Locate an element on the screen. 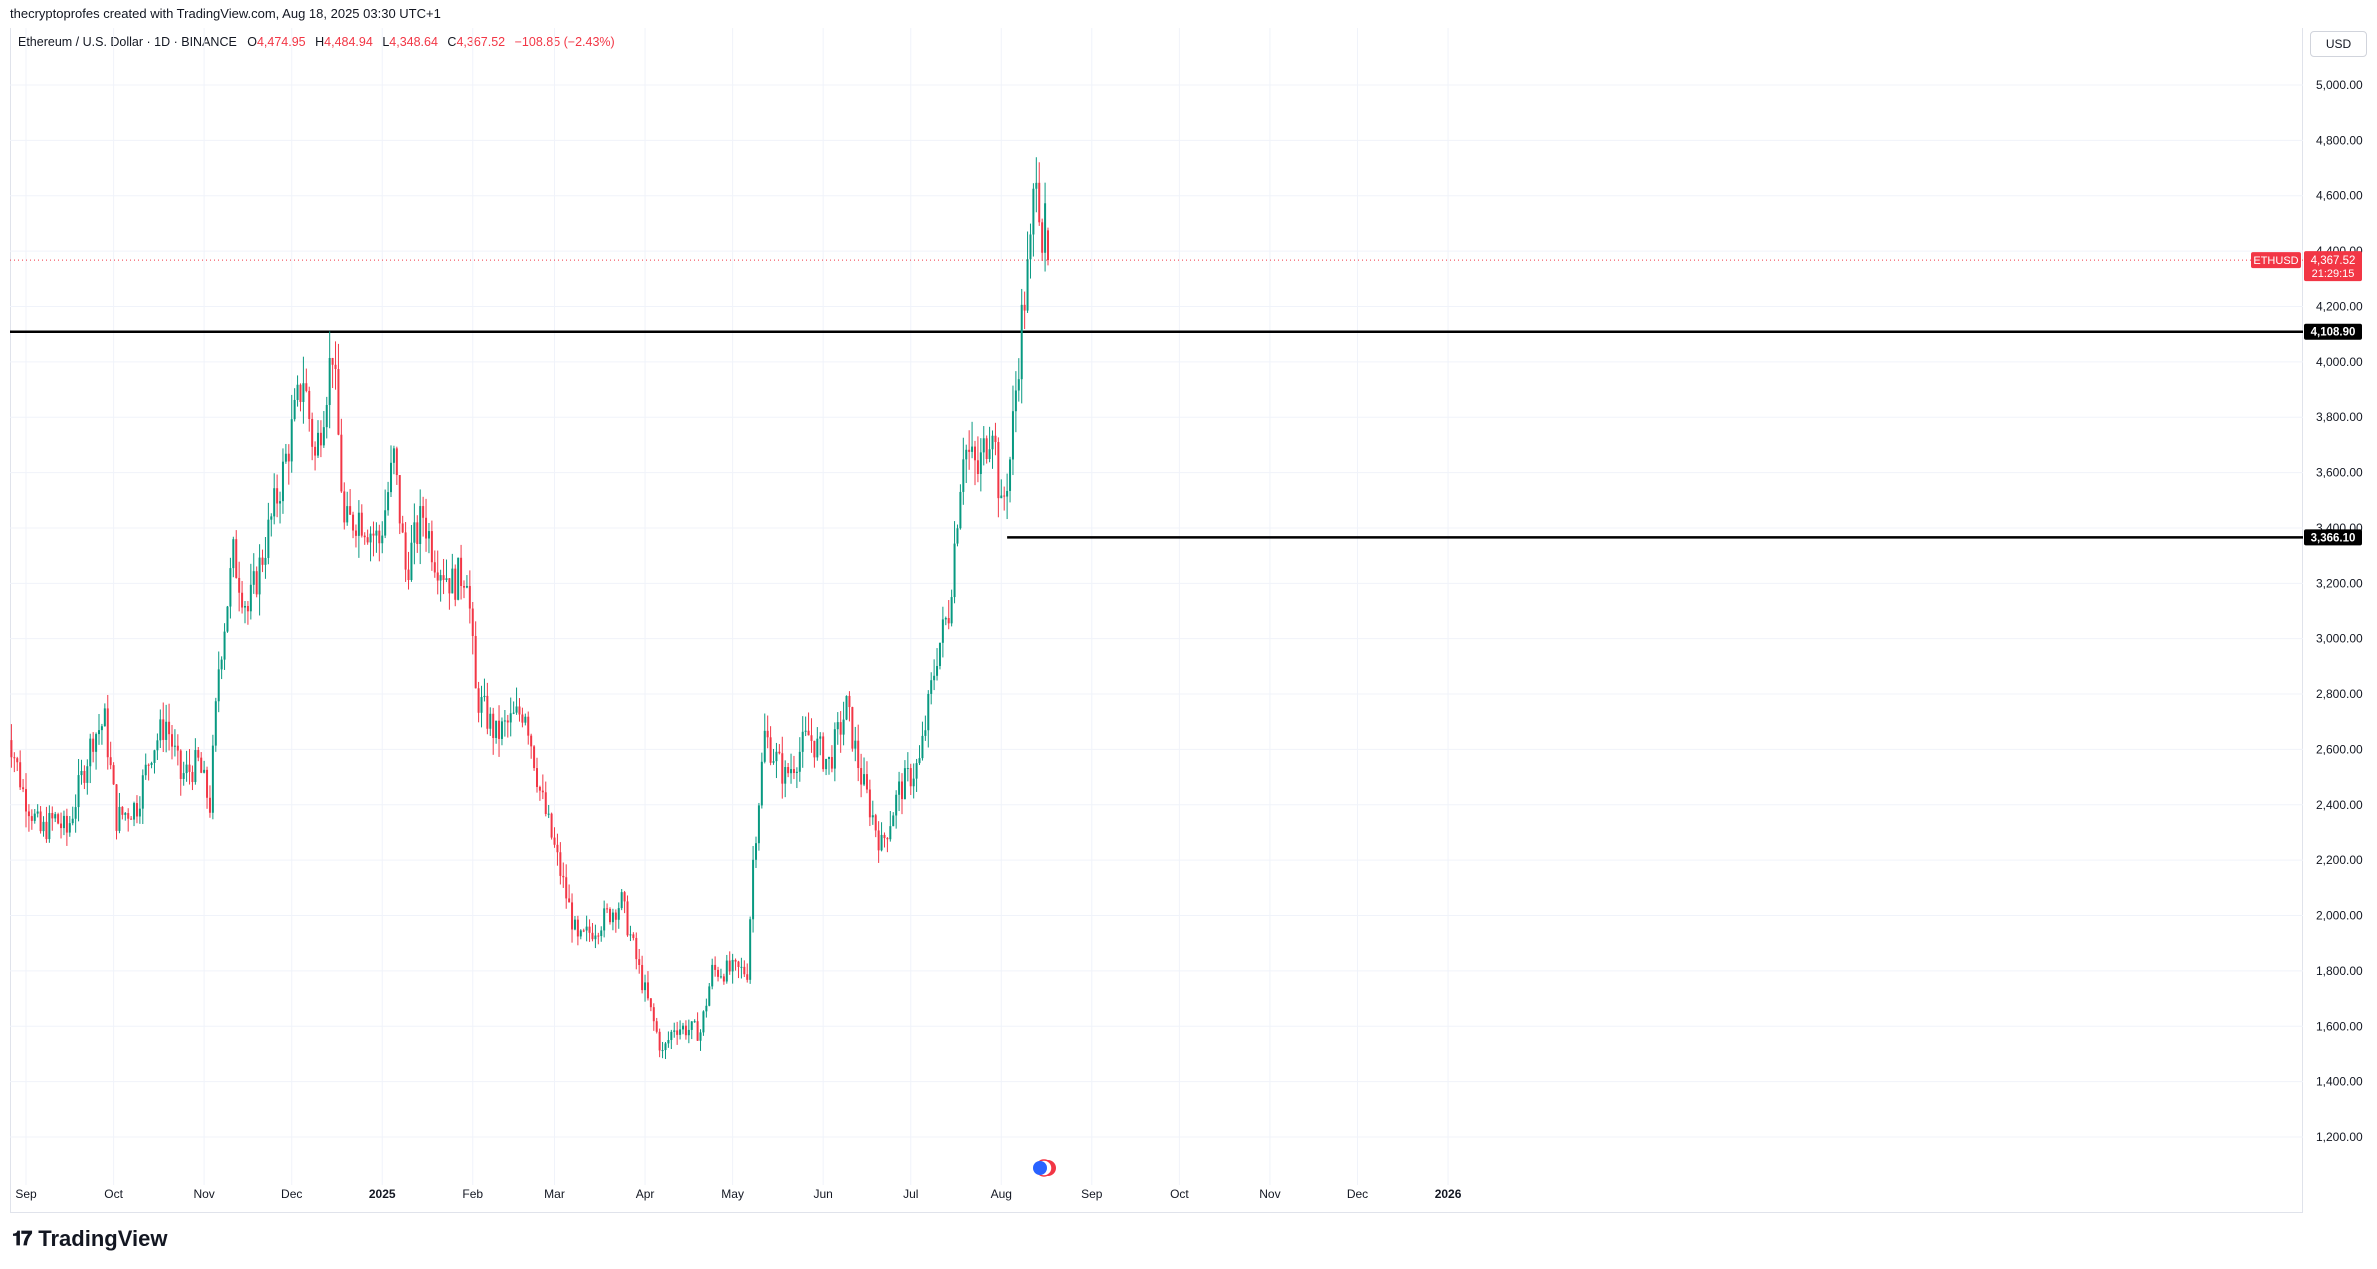 This screenshot has width=2377, height=1269. y-tick-label: 2,200.00 is located at coordinates (2339, 860).